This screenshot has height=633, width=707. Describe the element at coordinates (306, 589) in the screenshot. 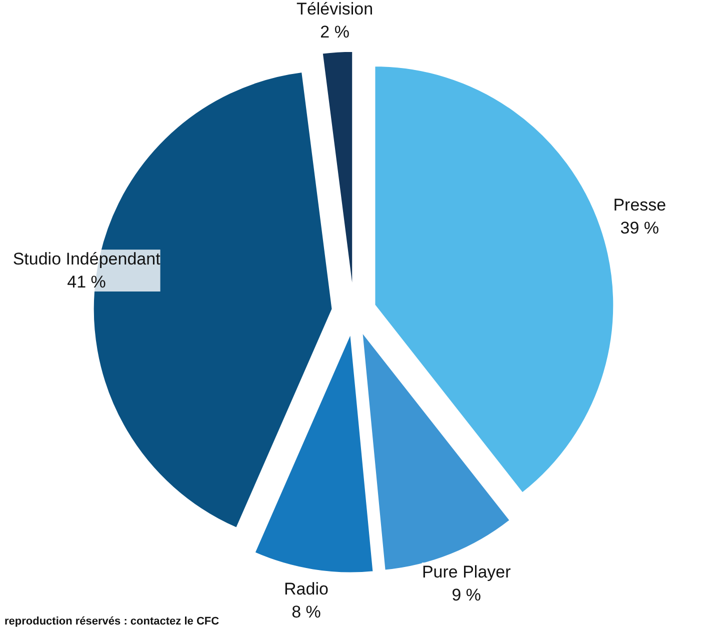

I see `slice-label: Radio` at that location.